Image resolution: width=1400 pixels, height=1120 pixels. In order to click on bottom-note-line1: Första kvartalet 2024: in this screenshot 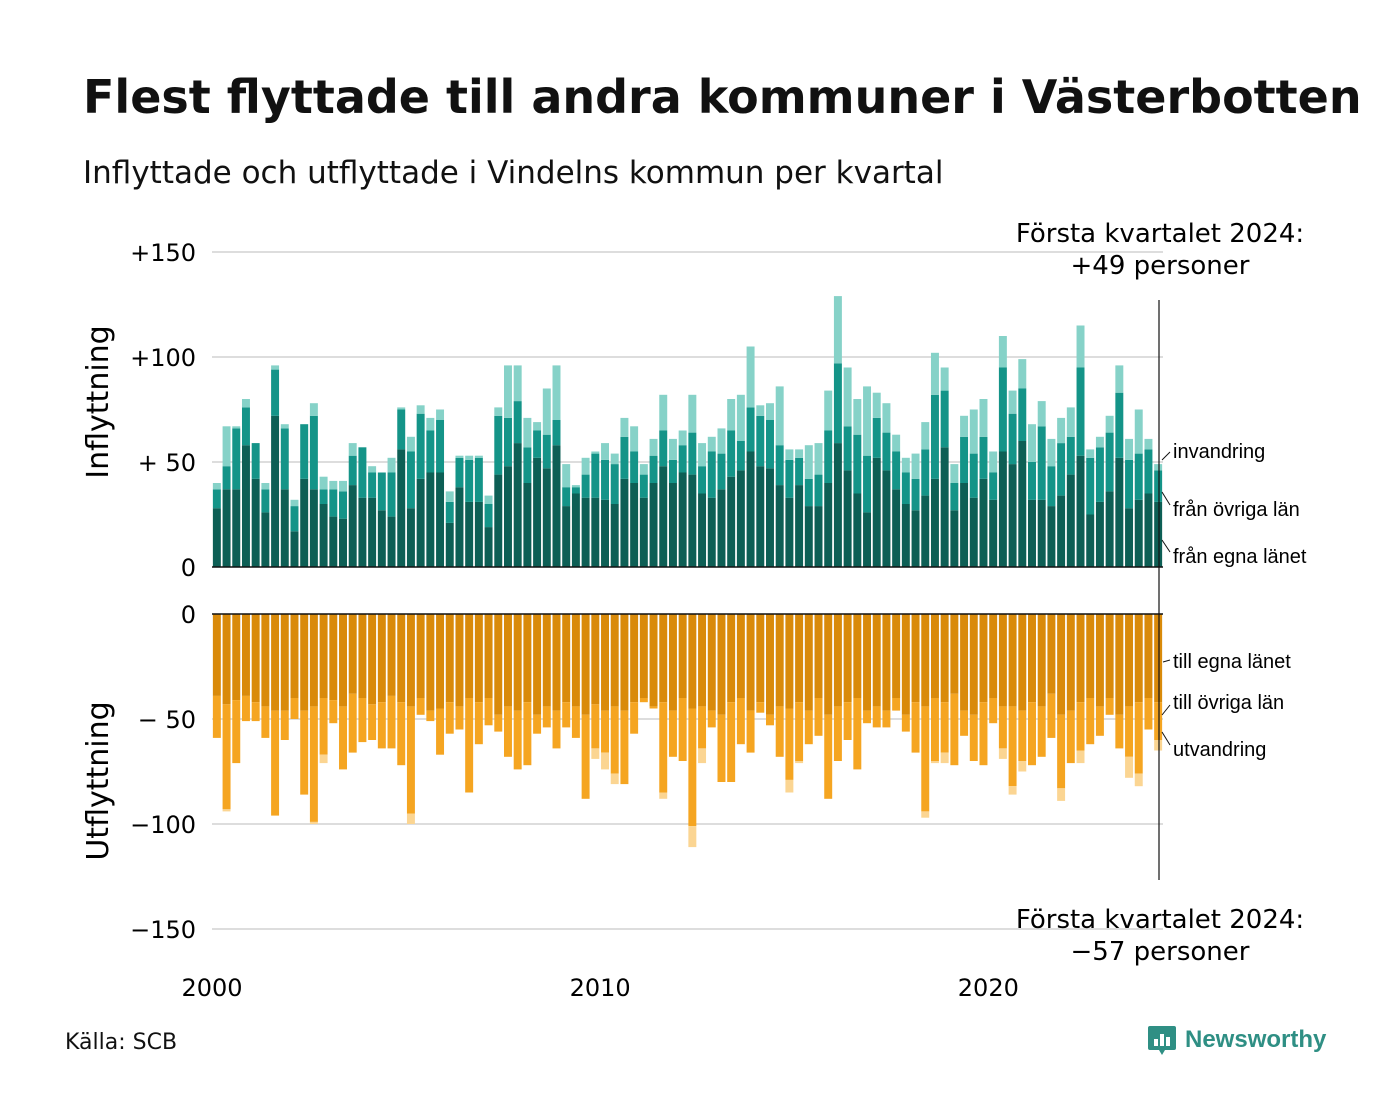, I will do `click(1160, 920)`.